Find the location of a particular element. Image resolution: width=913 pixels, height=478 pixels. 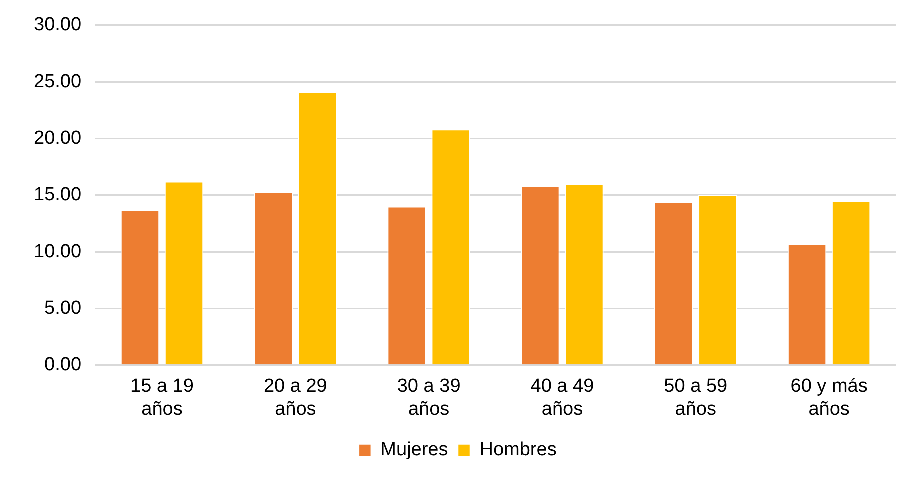

y-tick-label: 0.00 is located at coordinates (63, 365).